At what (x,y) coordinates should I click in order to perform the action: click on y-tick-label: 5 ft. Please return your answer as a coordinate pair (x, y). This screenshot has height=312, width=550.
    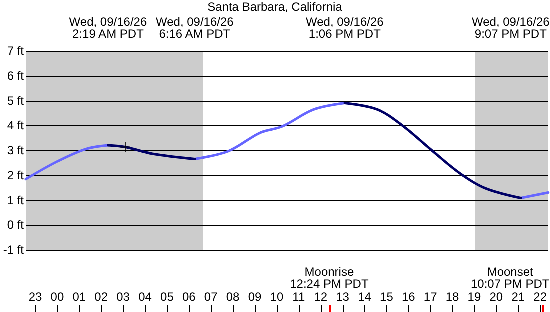
    Looking at the image, I should click on (16, 101).